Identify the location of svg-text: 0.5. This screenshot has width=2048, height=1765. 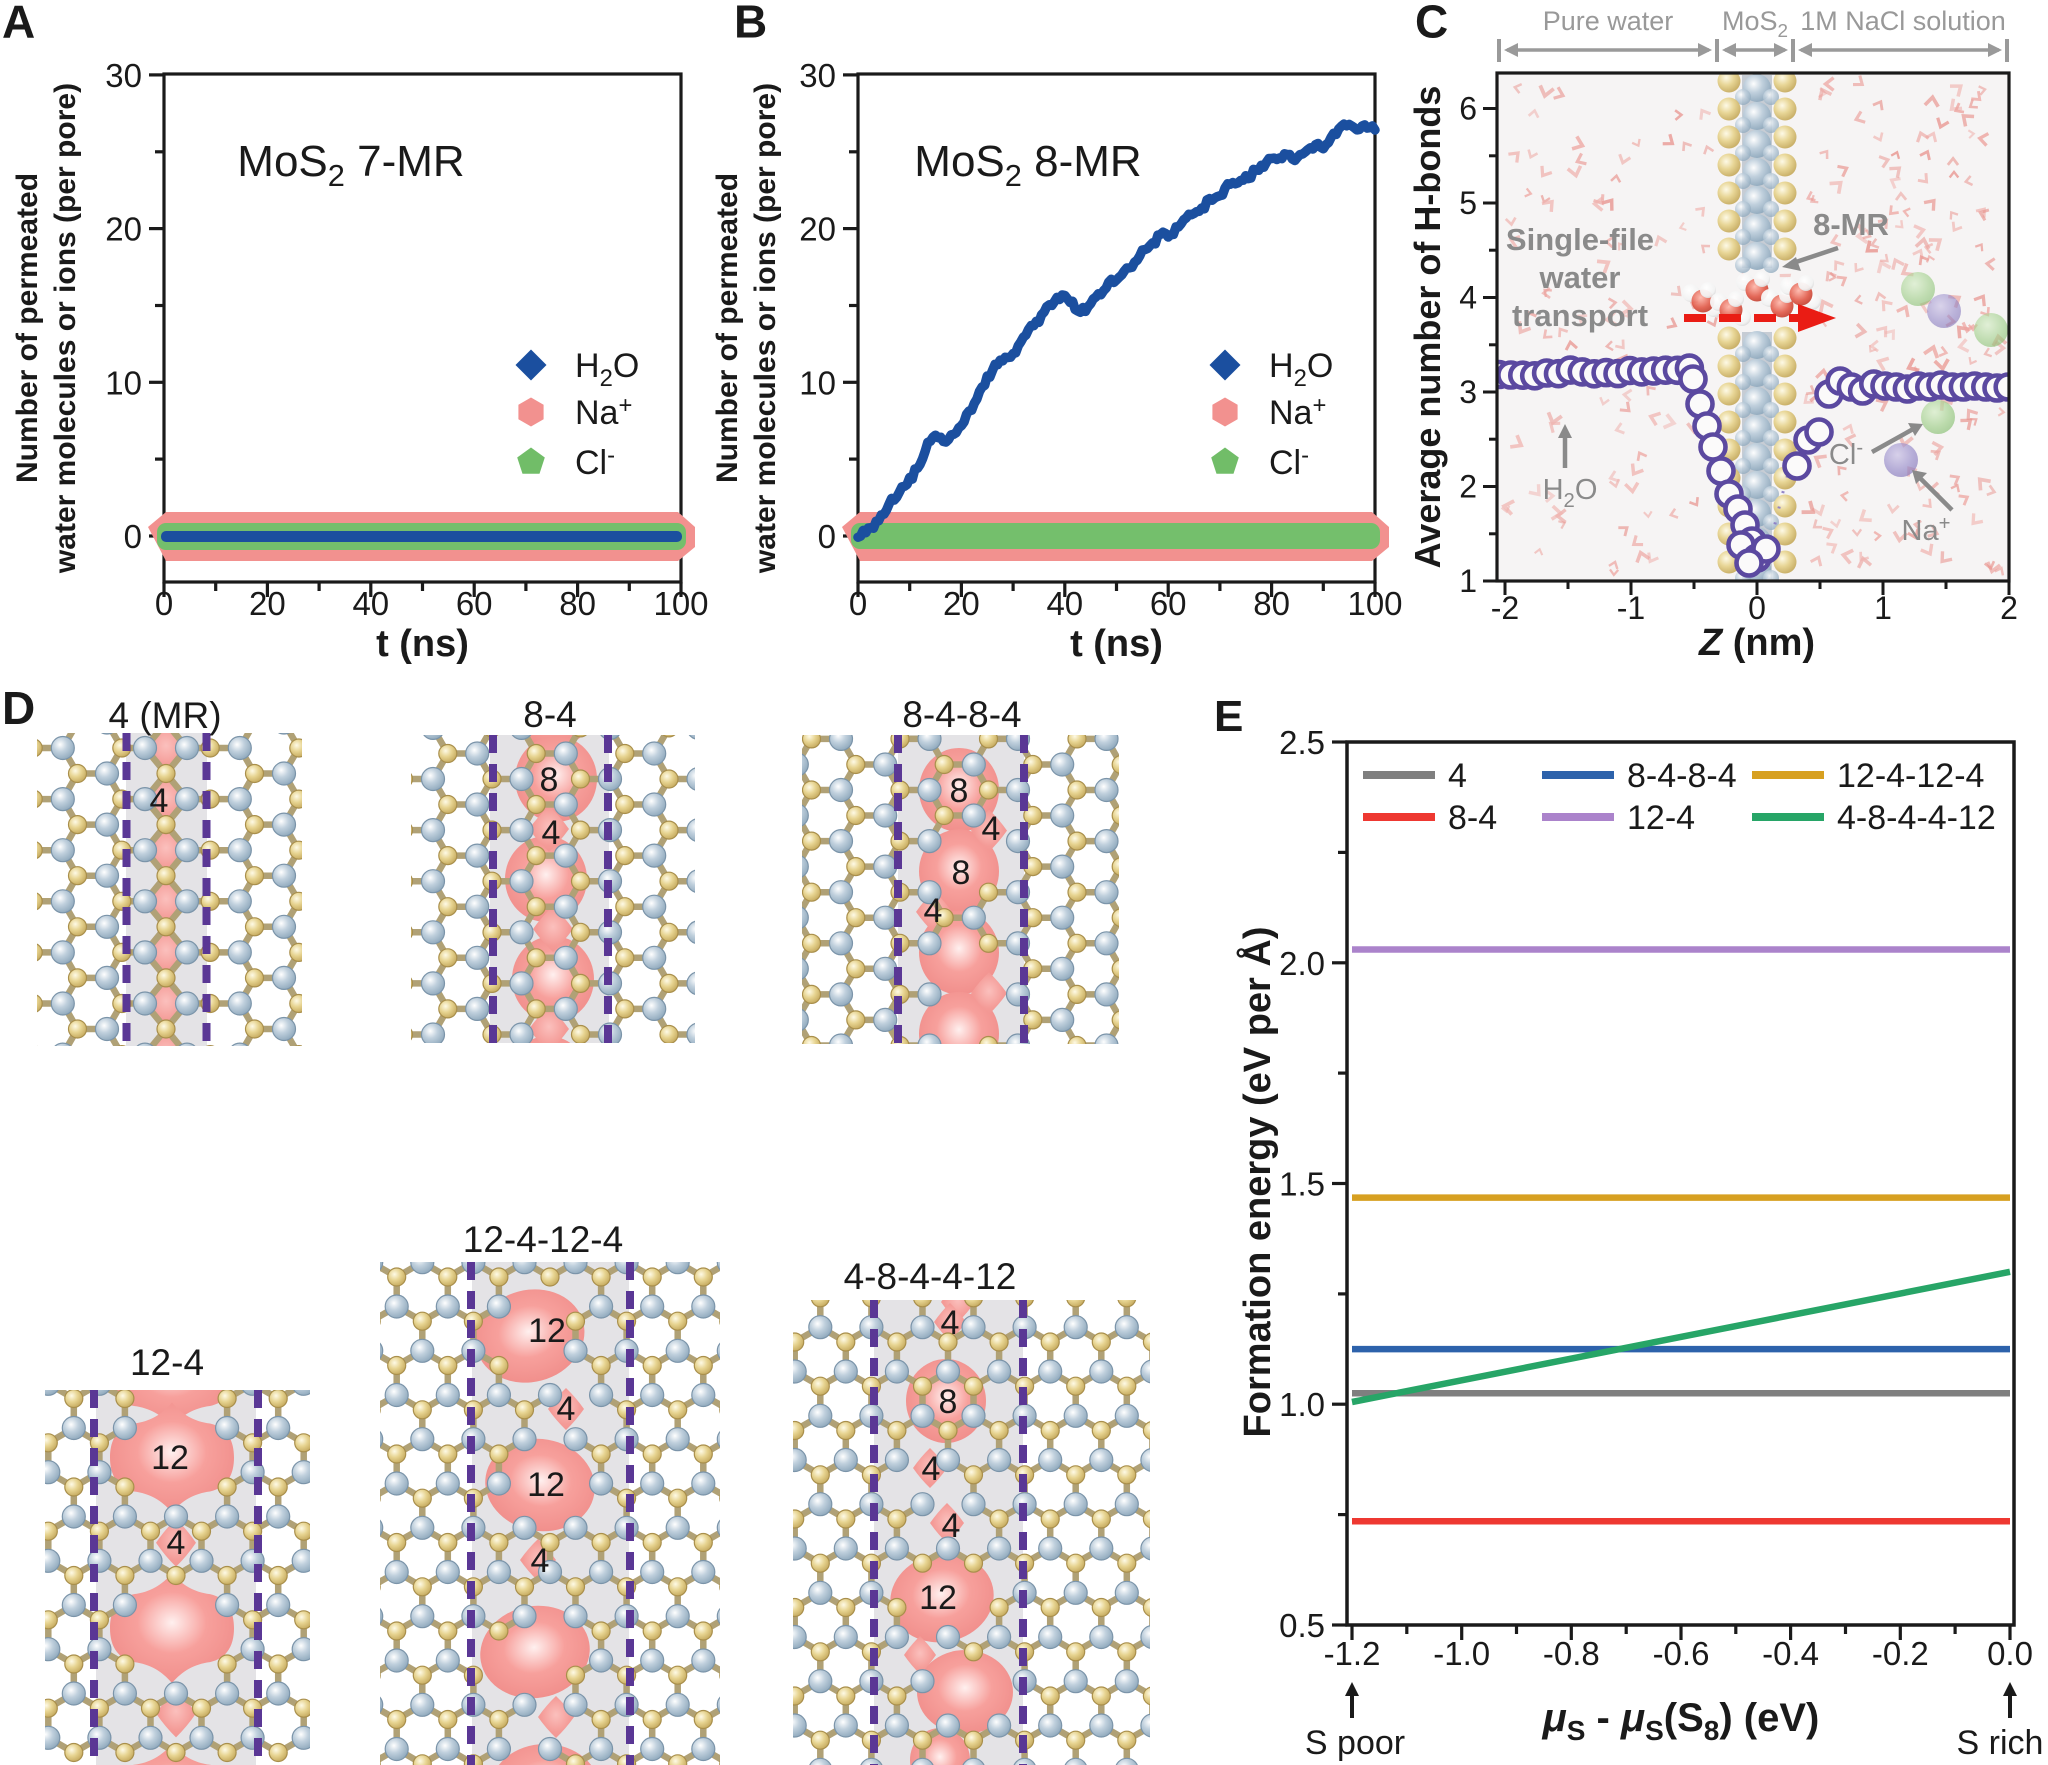
(1302, 1625).